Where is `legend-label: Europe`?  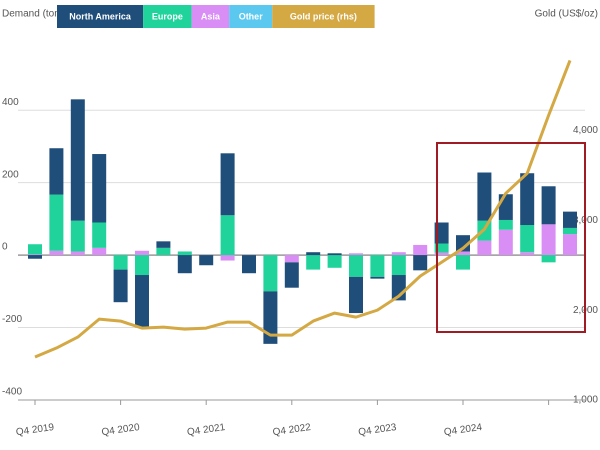
legend-label: Europe is located at coordinates (167, 16).